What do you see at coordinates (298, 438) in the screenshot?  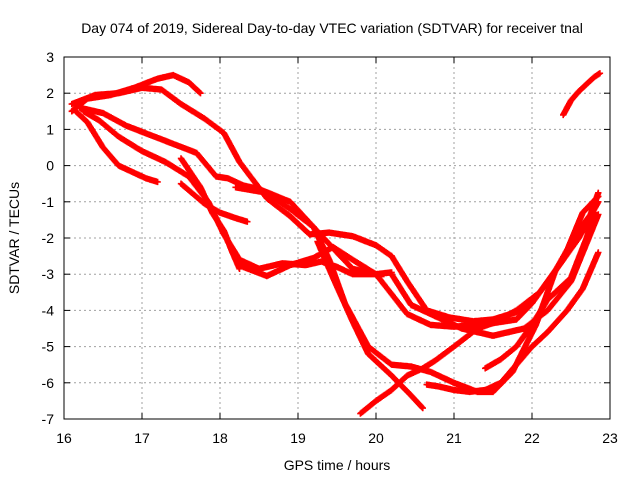 I see `x-tick-label: 19` at bounding box center [298, 438].